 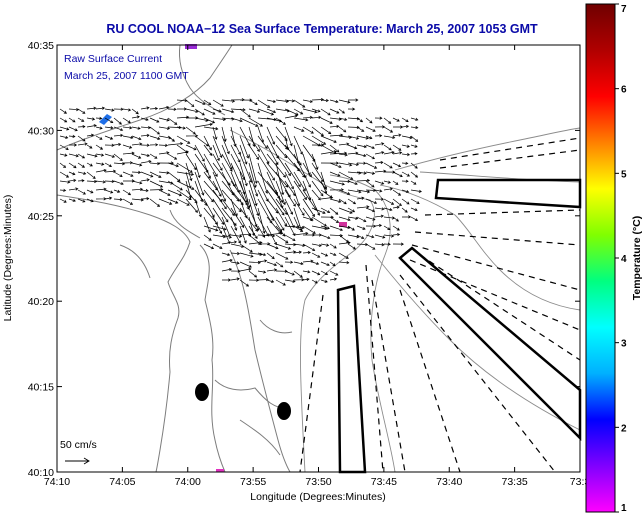 What do you see at coordinates (41, 302) in the screenshot?
I see `y-tick-label: 40:20` at bounding box center [41, 302].